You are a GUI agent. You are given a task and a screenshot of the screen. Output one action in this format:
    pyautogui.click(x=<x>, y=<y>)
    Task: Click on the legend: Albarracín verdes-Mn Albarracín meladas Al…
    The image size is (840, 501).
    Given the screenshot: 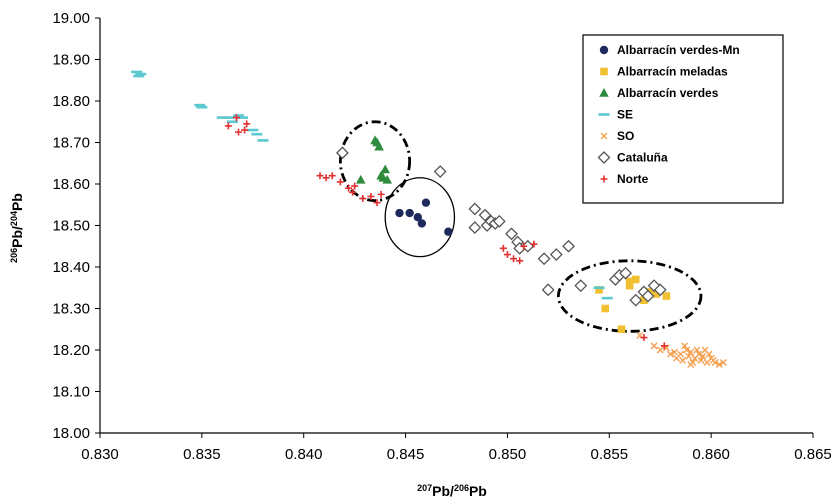 What is the action you would take?
    pyautogui.click(x=683, y=119)
    